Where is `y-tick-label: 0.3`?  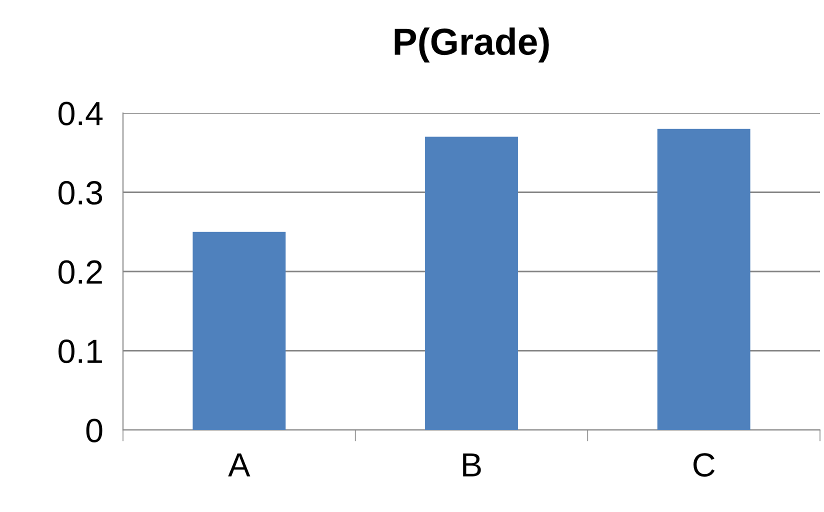 y-tick-label: 0.3 is located at coordinates (80, 193).